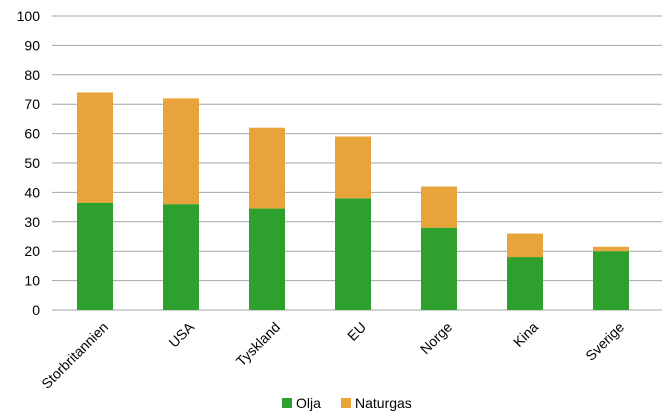  I want to click on y-tick-label: 10, so click(32, 281).